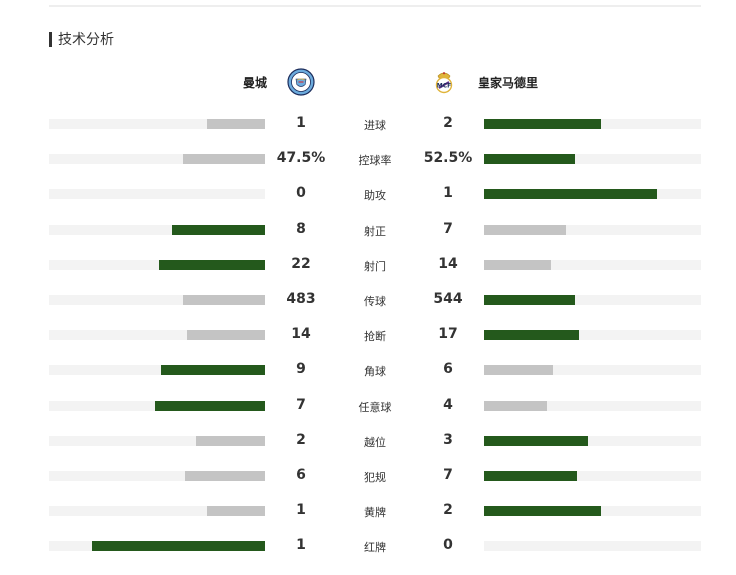  Describe the element at coordinates (444, 86) in the screenshot. I see `svg-text: MCF` at that location.